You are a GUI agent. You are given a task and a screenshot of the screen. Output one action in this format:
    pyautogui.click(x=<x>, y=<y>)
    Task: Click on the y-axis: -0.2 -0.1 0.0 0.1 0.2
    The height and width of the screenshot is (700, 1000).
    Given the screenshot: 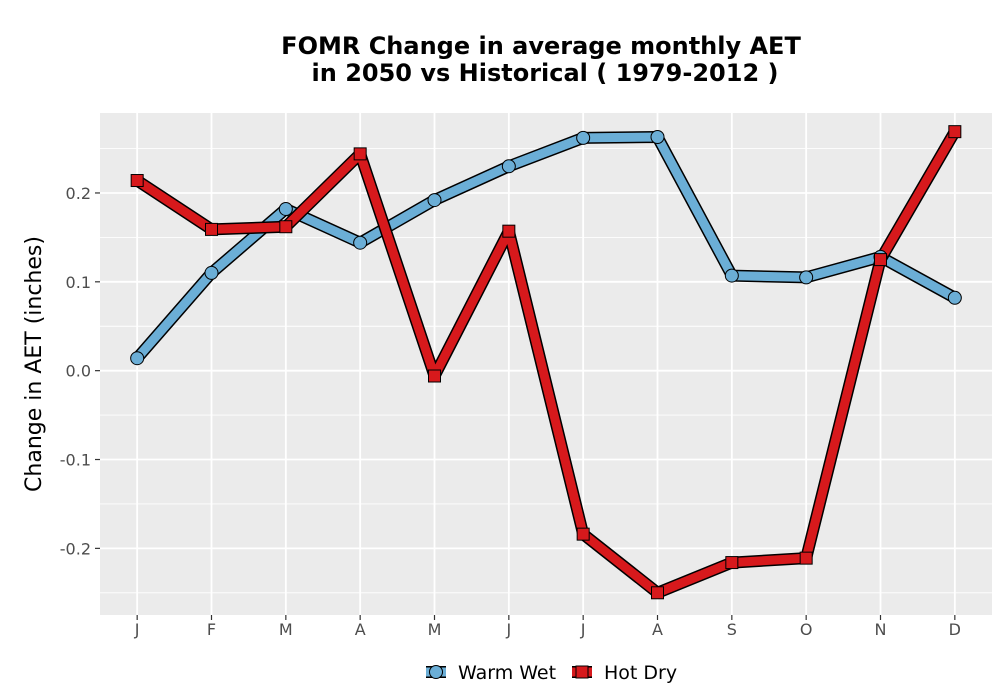 What is the action you would take?
    pyautogui.click(x=80, y=371)
    